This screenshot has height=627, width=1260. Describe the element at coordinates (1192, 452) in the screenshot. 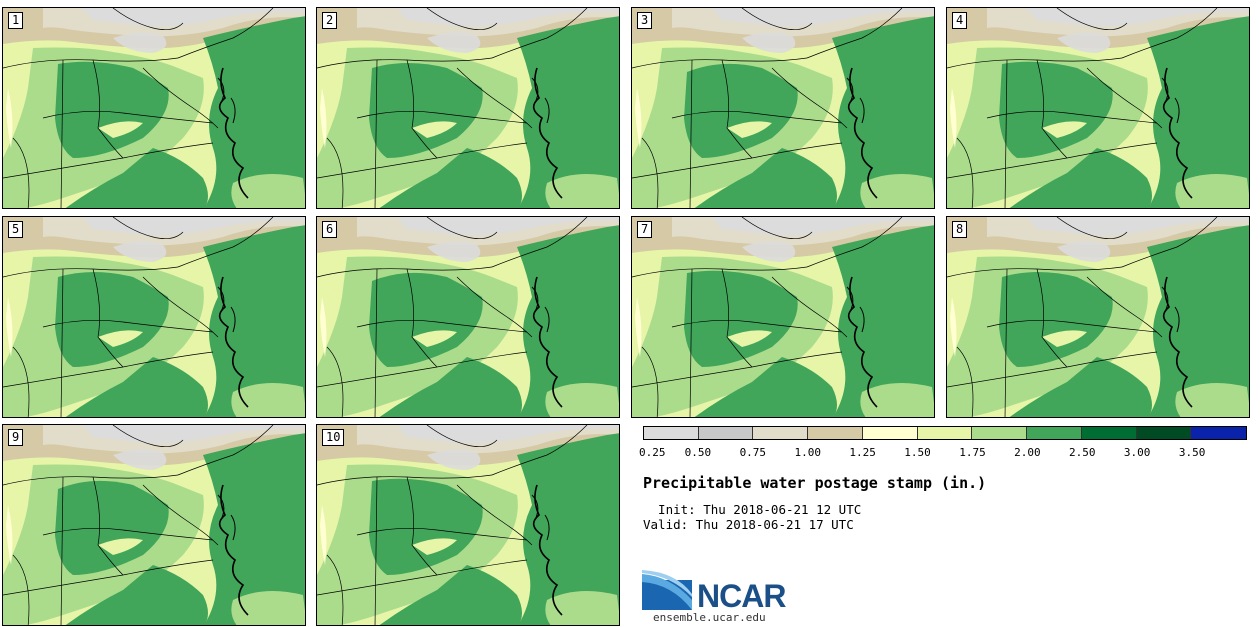

I see `colorbar-tick-label: 3.50` at that location.